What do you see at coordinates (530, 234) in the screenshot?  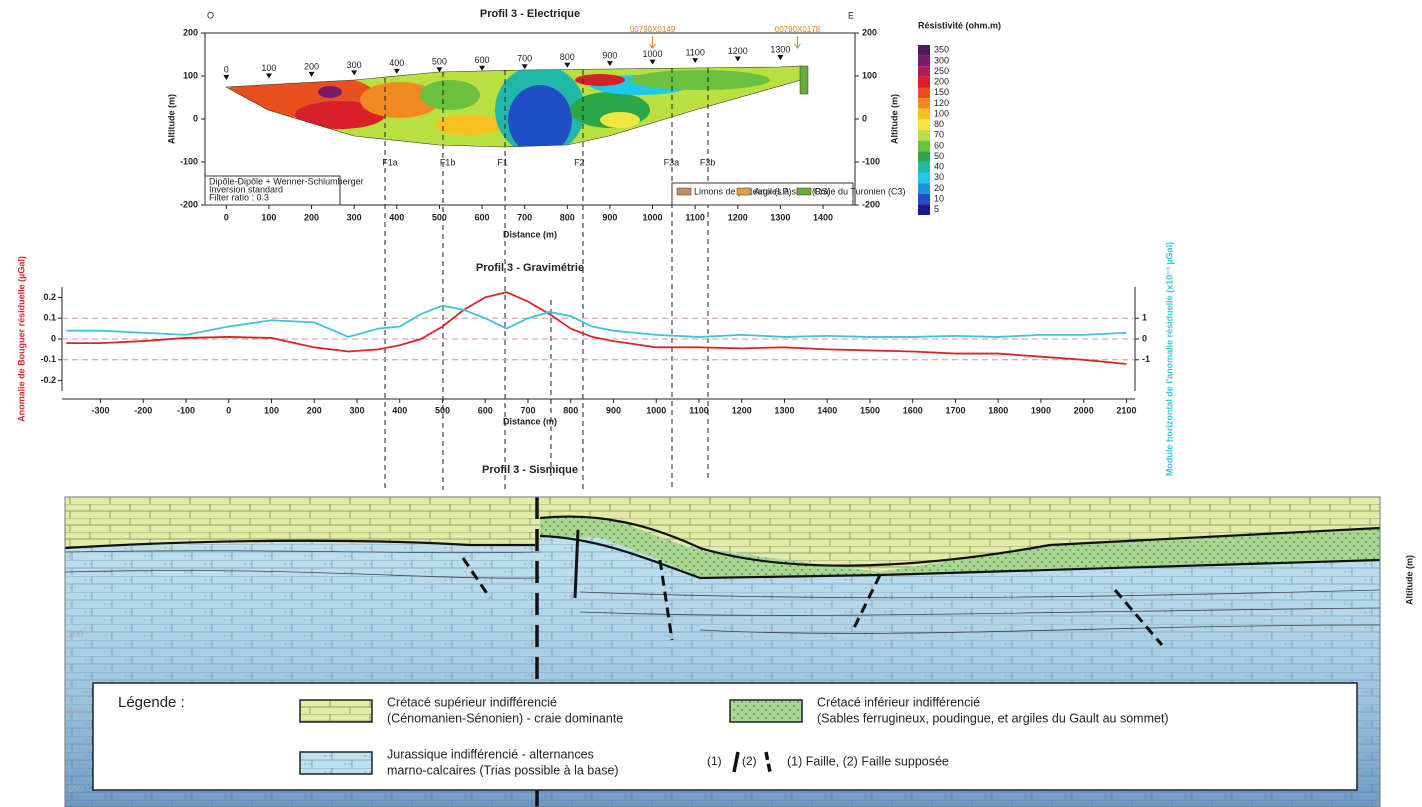 I see `x-axis-label: Distance (m)` at bounding box center [530, 234].